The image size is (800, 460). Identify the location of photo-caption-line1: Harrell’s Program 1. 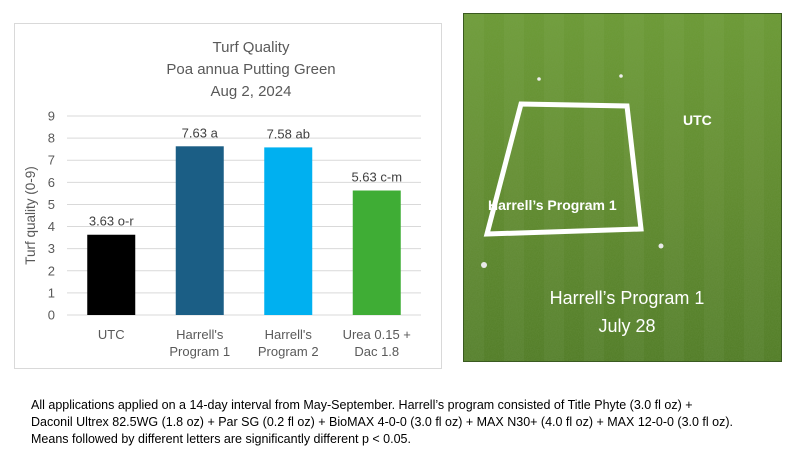
(627, 298).